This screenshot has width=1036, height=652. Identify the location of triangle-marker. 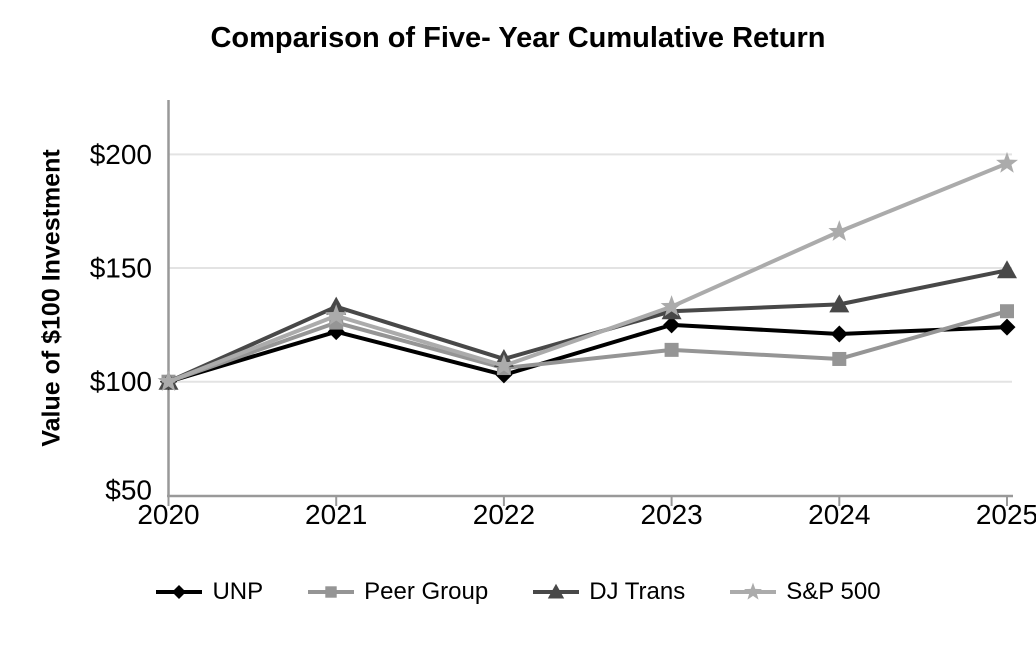
(556, 591).